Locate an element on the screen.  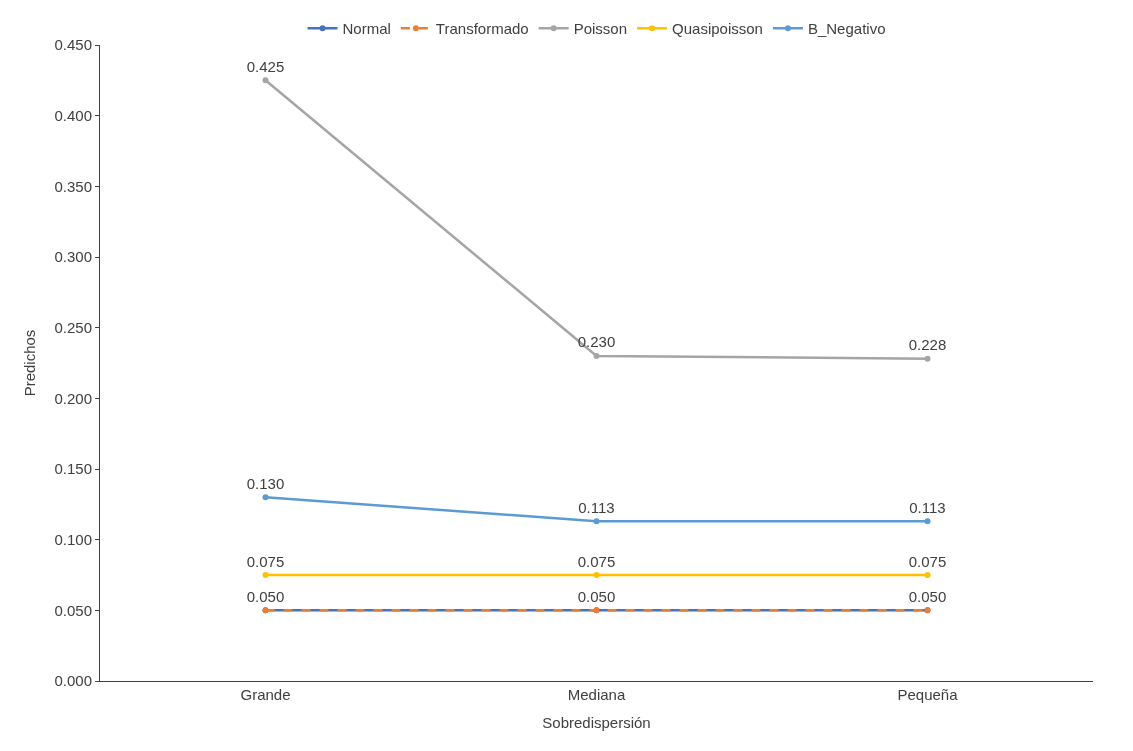
y-tick-label: 0.050 is located at coordinates (73, 610).